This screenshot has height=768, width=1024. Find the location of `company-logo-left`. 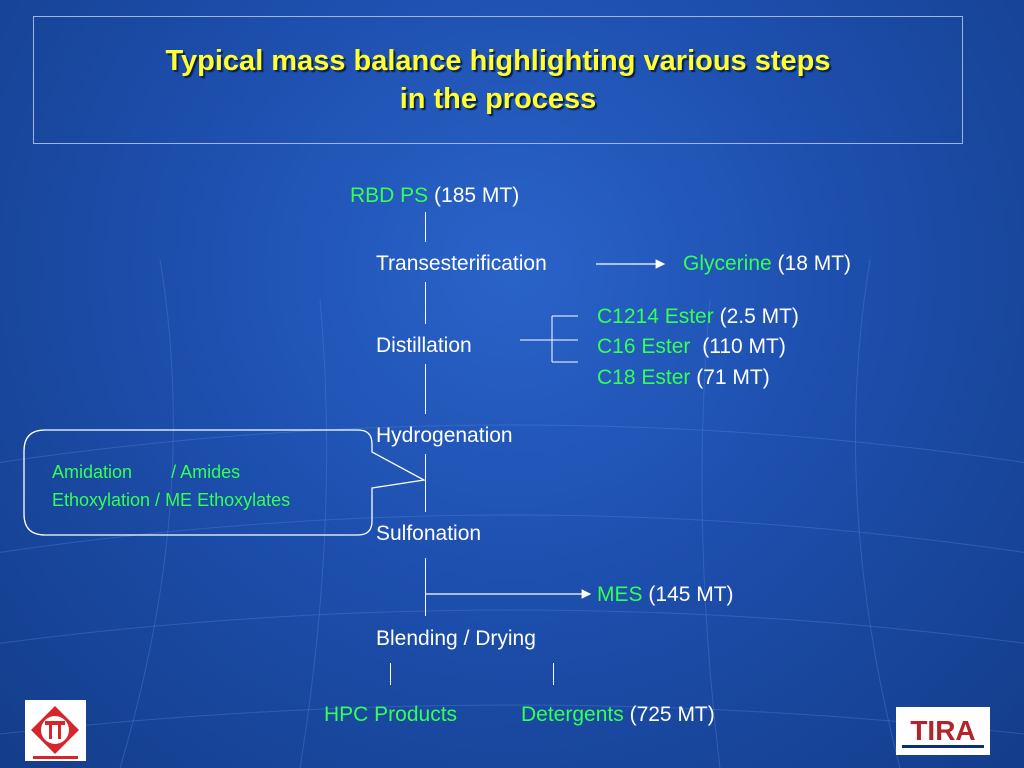

company-logo-left is located at coordinates (55, 730).